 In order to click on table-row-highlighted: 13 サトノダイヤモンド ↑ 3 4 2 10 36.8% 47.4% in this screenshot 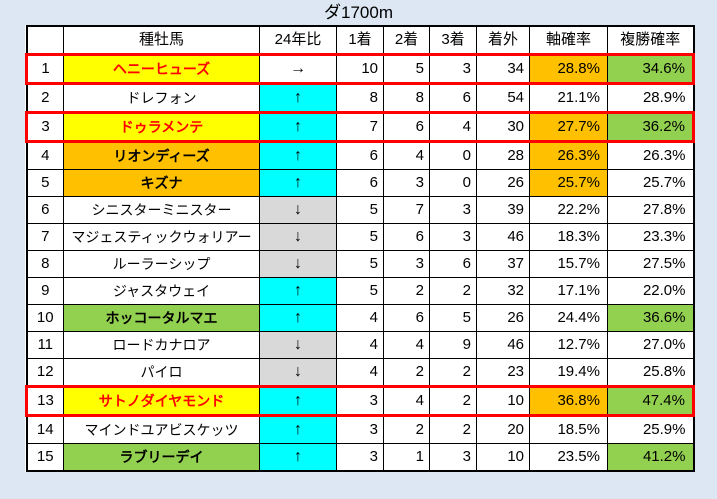, I will do `click(360, 401)`.